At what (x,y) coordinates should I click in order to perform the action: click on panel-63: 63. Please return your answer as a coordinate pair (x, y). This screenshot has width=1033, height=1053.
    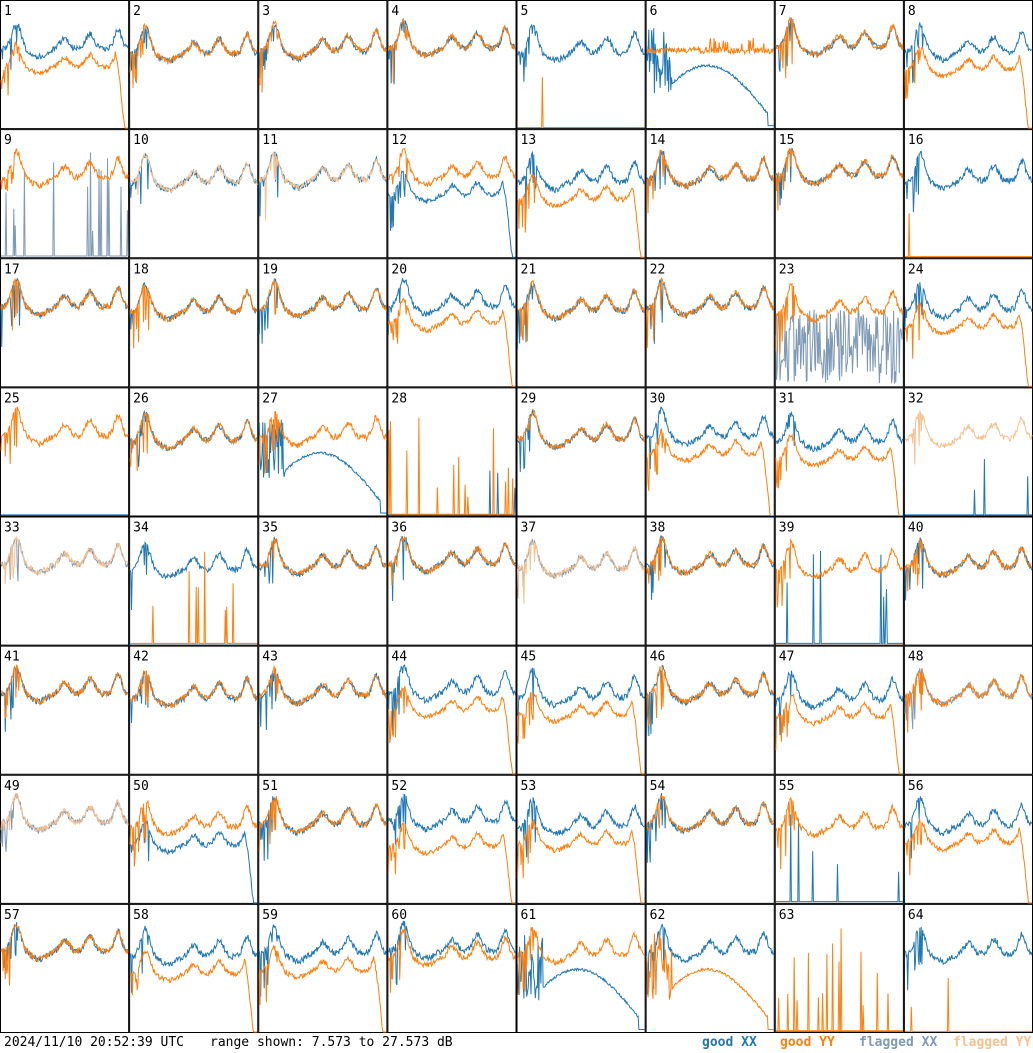
    Looking at the image, I should click on (839, 968).